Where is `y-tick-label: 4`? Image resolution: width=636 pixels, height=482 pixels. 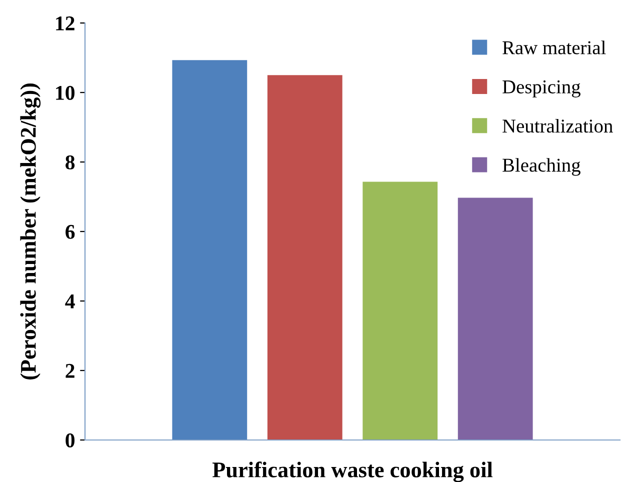 y-tick-label: 4 is located at coordinates (70, 301).